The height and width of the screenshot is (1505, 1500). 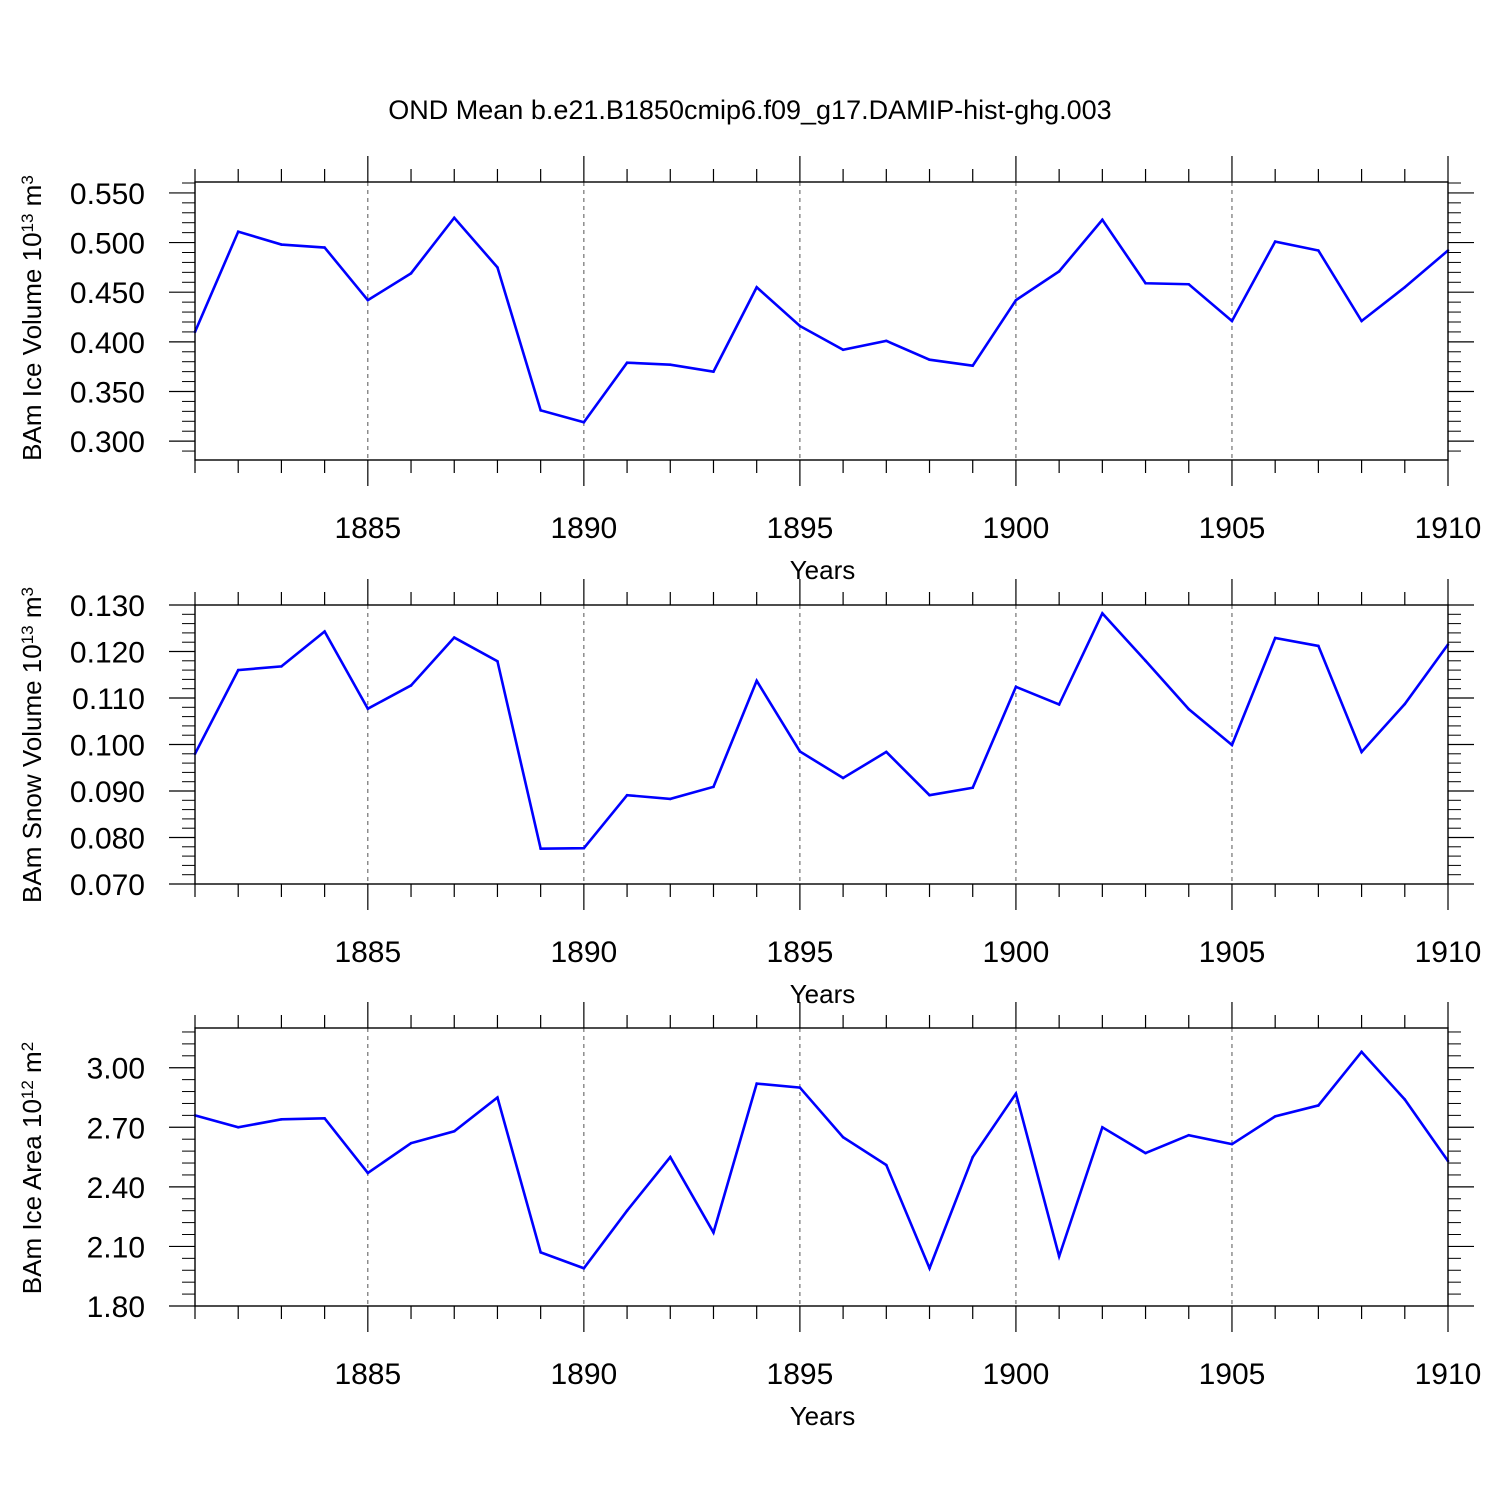 What do you see at coordinates (107, 293) in the screenshot?
I see `y-tick-label: 0.450` at bounding box center [107, 293].